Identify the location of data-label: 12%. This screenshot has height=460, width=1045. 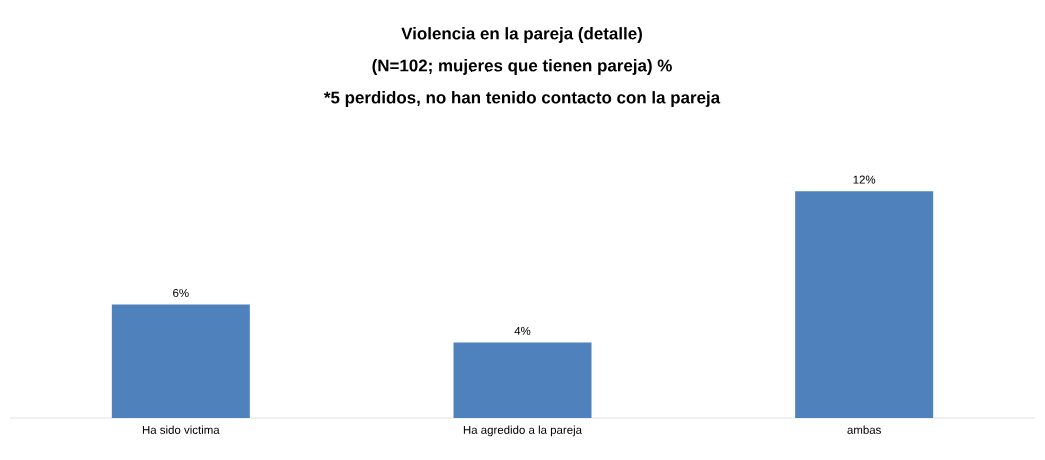
(864, 179).